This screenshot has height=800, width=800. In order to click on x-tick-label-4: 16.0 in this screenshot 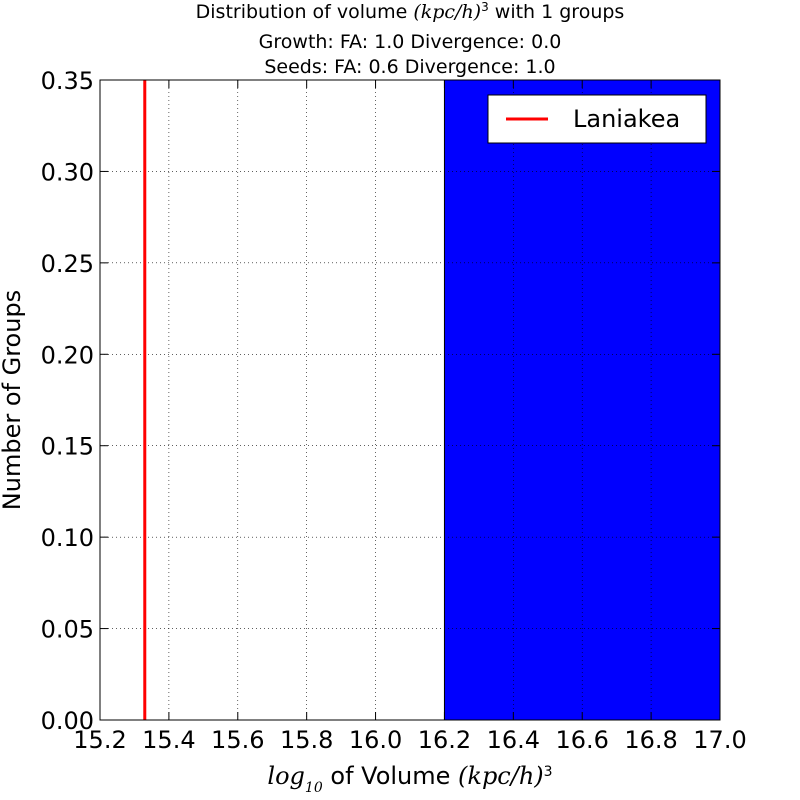, I will do `click(375, 740)`.